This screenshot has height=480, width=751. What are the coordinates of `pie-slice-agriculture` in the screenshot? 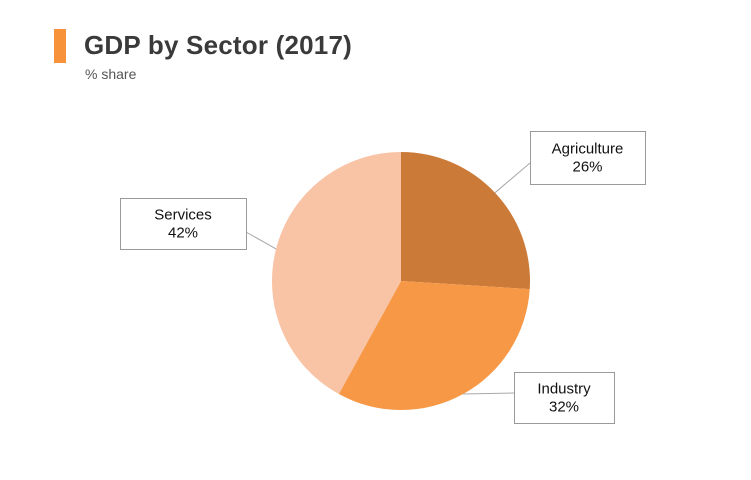 It's located at (465, 221).